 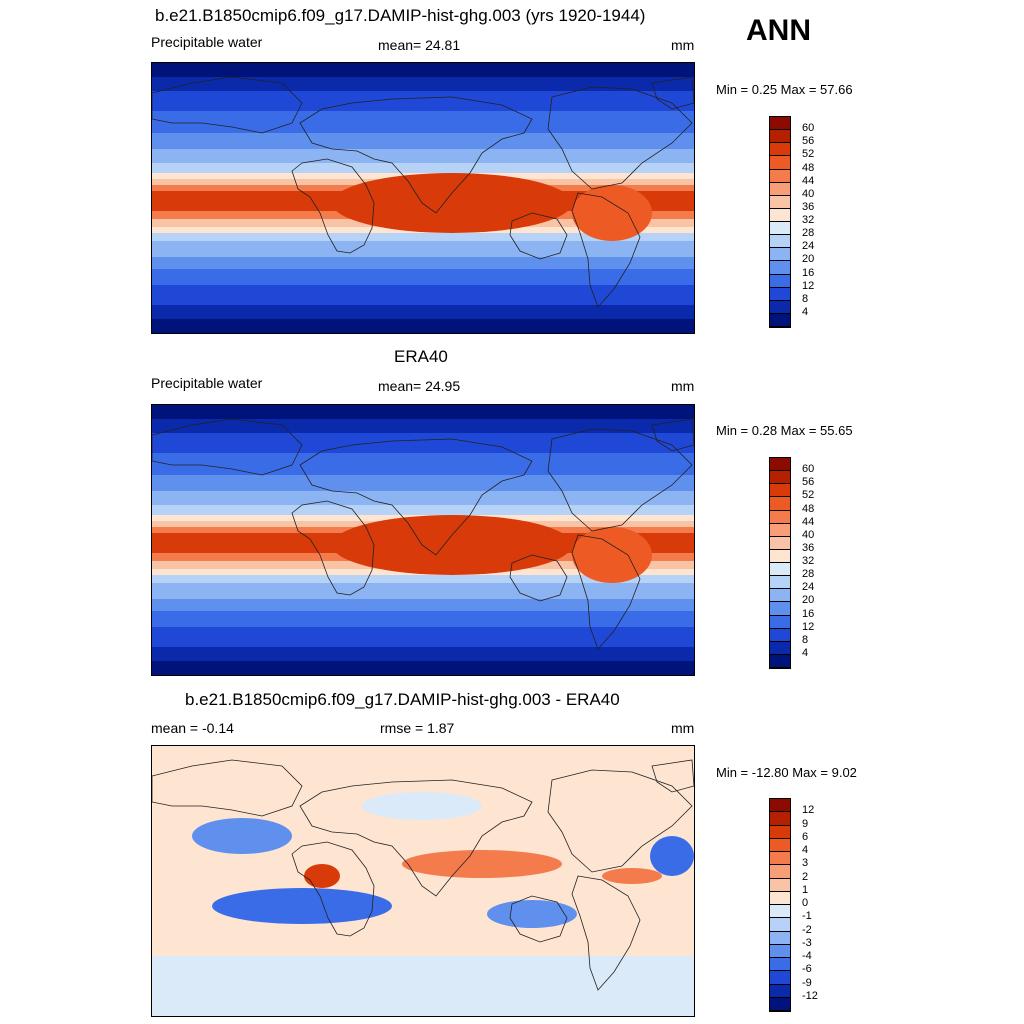 What do you see at coordinates (417, 728) in the screenshot?
I see `panel-3-rmse-label: rmse = 1.87` at bounding box center [417, 728].